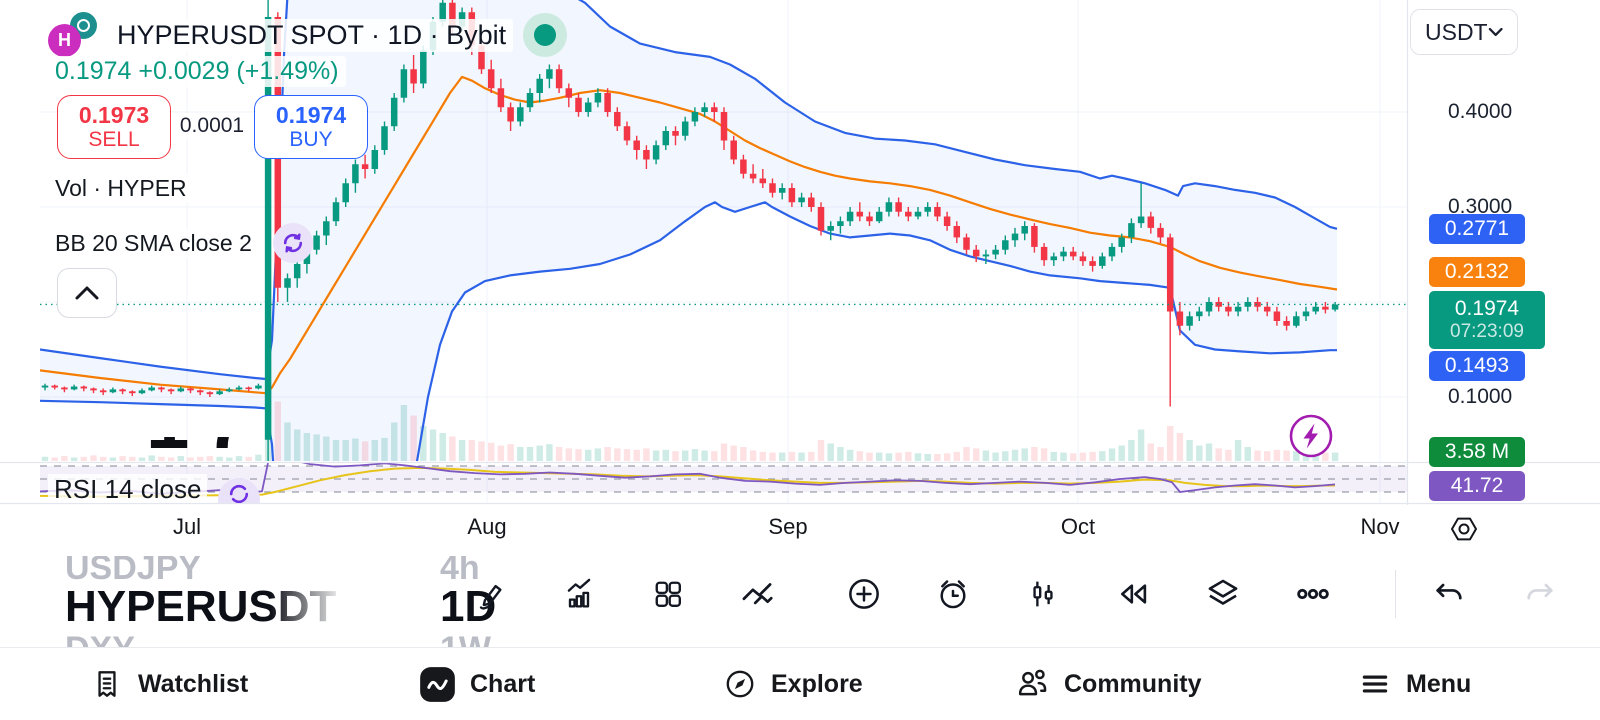 This screenshot has width=1600, height=720. I want to click on nav-chart: Chart, so click(477, 684).